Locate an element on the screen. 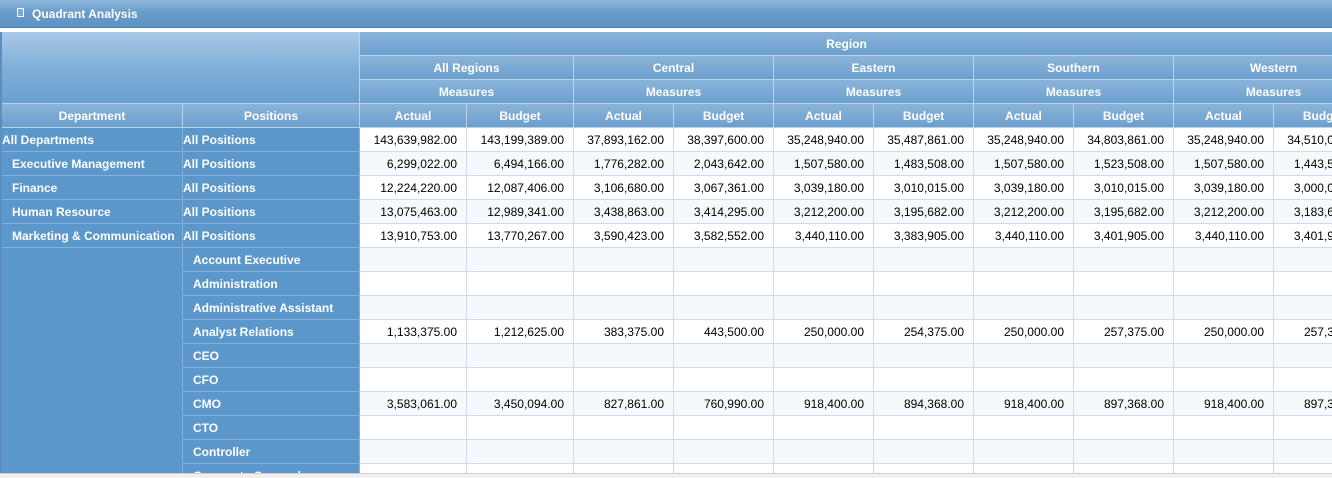 This screenshot has width=1332, height=478. data-cell: 3,383,905.00 is located at coordinates (924, 236).